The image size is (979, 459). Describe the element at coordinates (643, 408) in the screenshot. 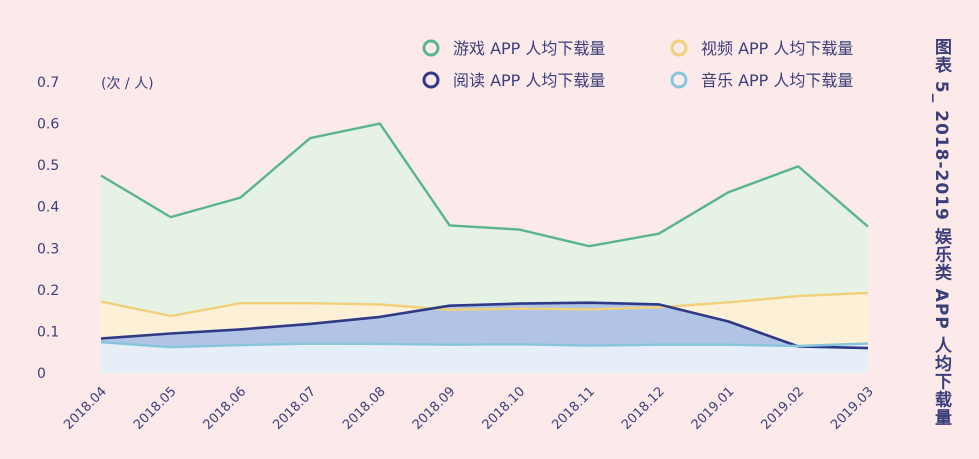

I see `x-tick-label: 2018.12` at that location.